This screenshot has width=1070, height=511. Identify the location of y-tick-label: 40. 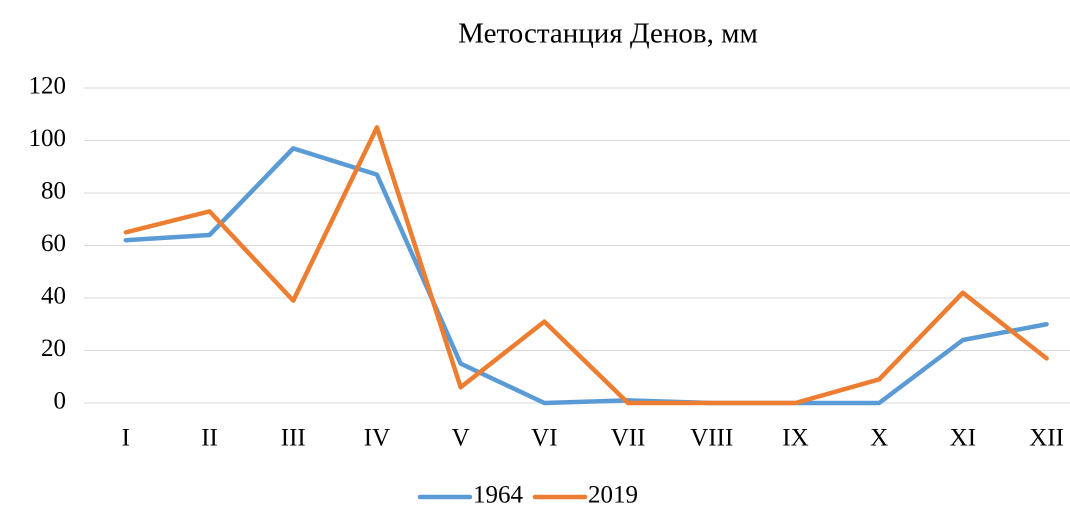
(53, 296).